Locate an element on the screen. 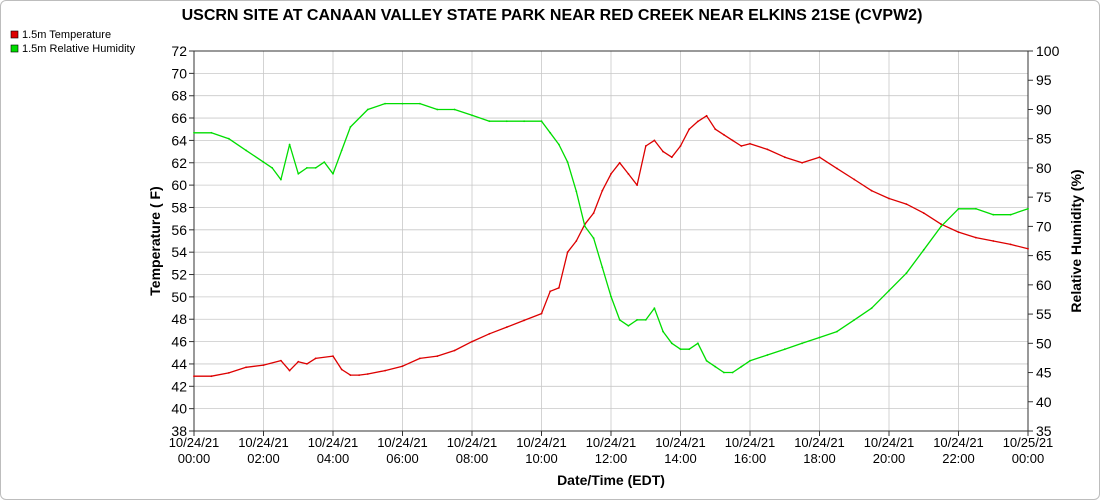 The height and width of the screenshot is (500, 1100). legend-swatch-temperature is located at coordinates (14, 34).